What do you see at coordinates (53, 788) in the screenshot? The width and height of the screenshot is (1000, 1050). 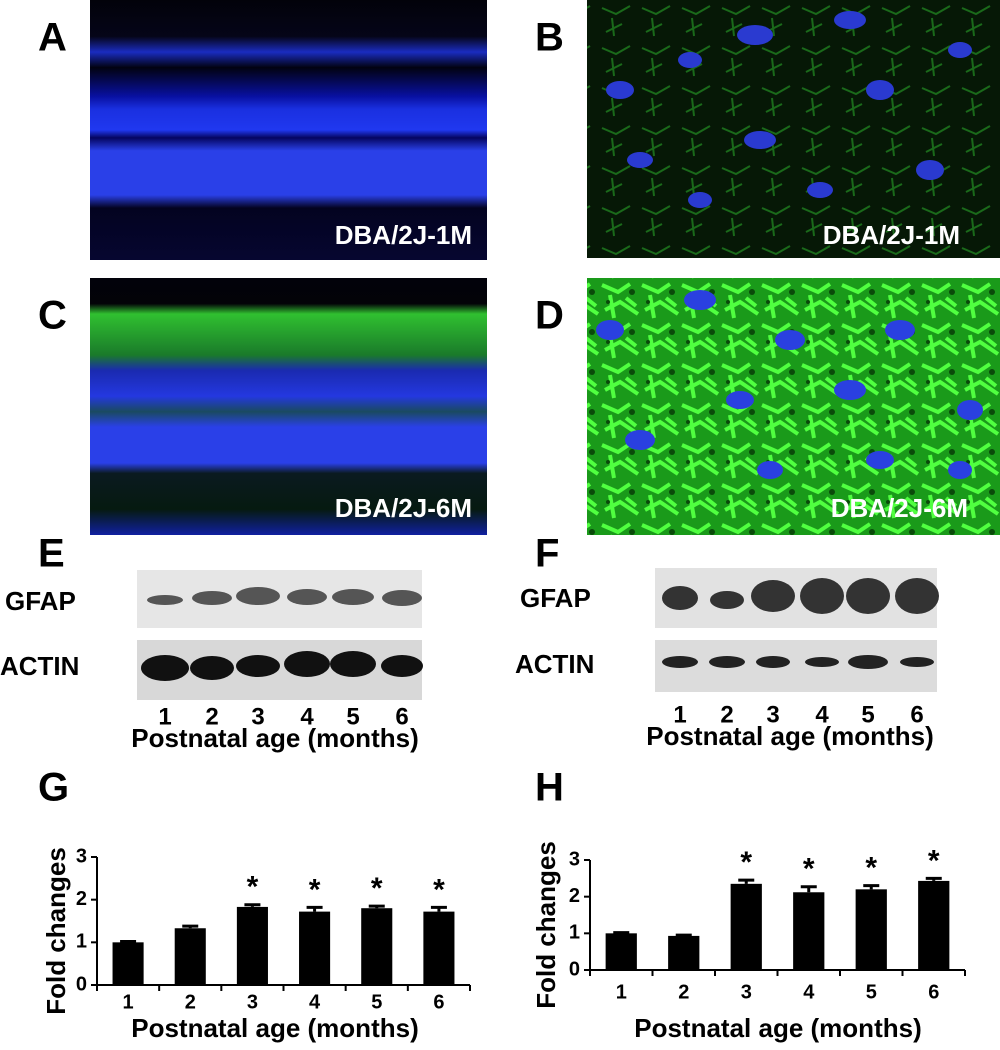 I see `panel-label: G` at bounding box center [53, 788].